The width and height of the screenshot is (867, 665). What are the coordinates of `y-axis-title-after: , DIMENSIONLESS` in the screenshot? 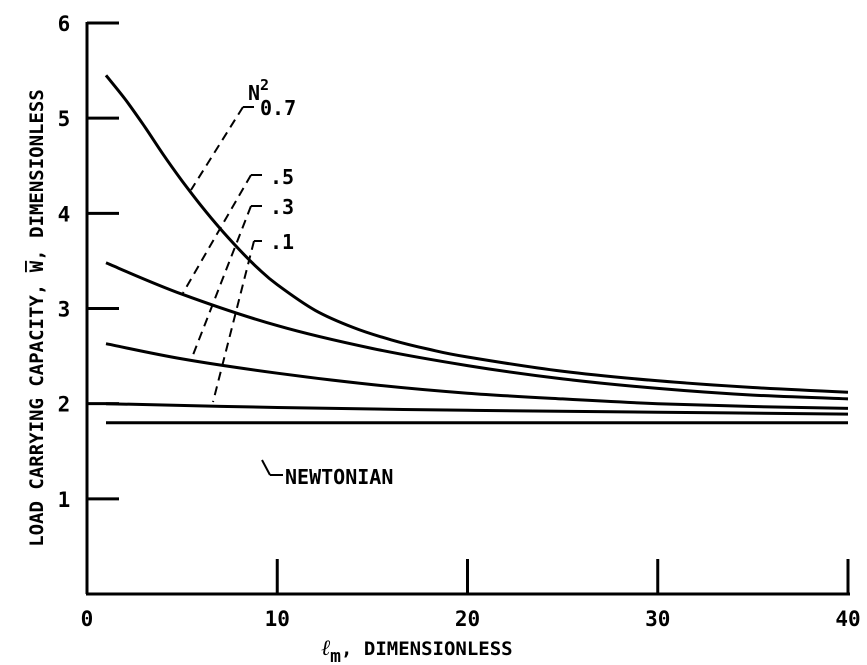 It's located at (37, 175).